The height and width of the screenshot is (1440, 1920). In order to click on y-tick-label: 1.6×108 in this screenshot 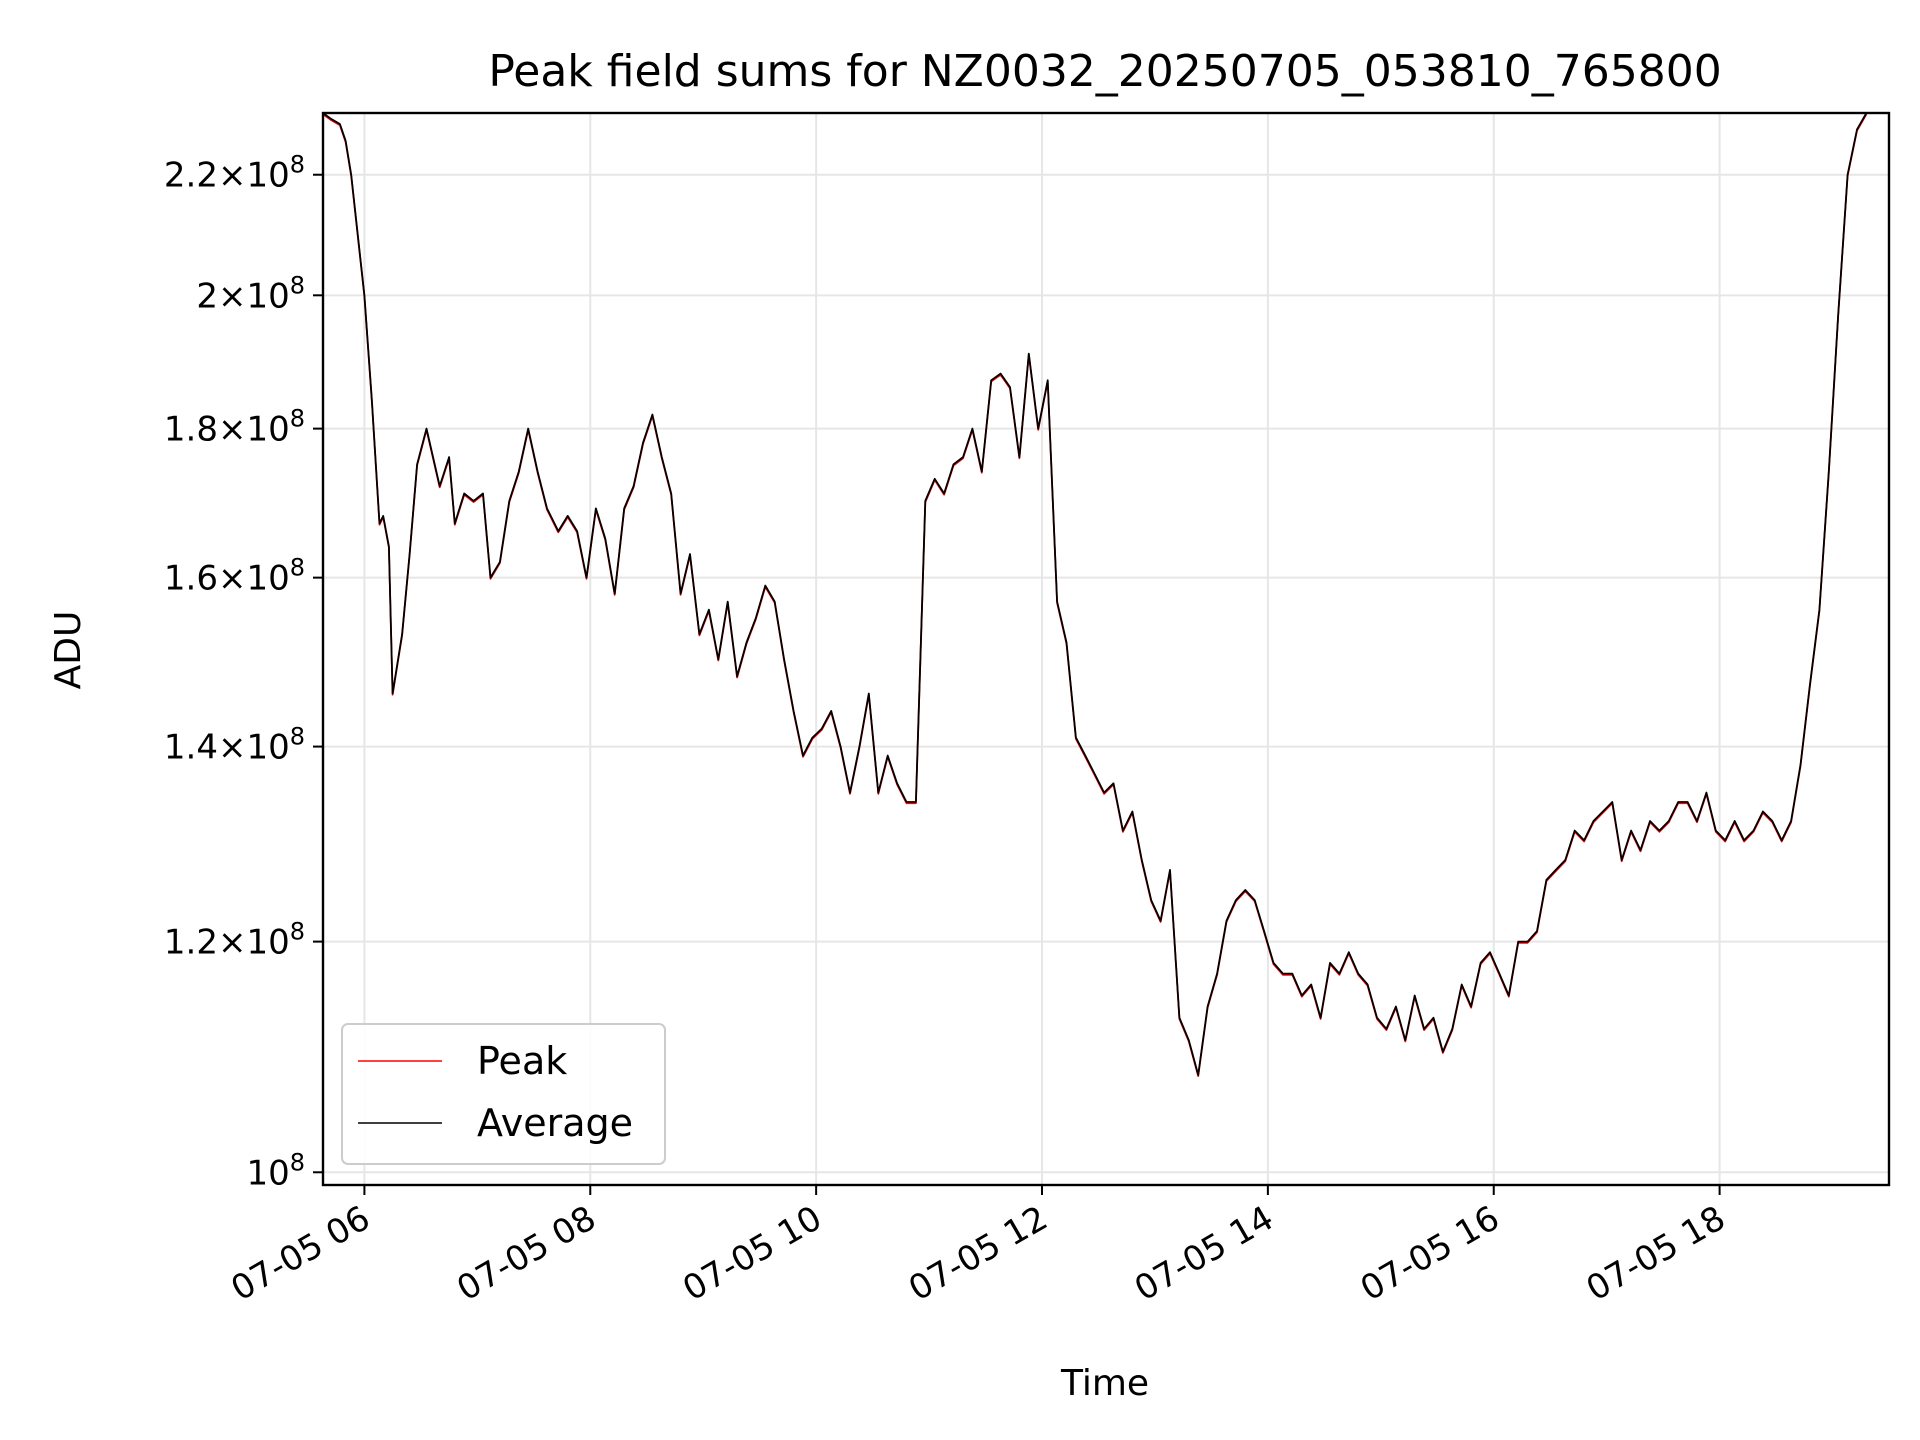, I will do `click(234, 576)`.